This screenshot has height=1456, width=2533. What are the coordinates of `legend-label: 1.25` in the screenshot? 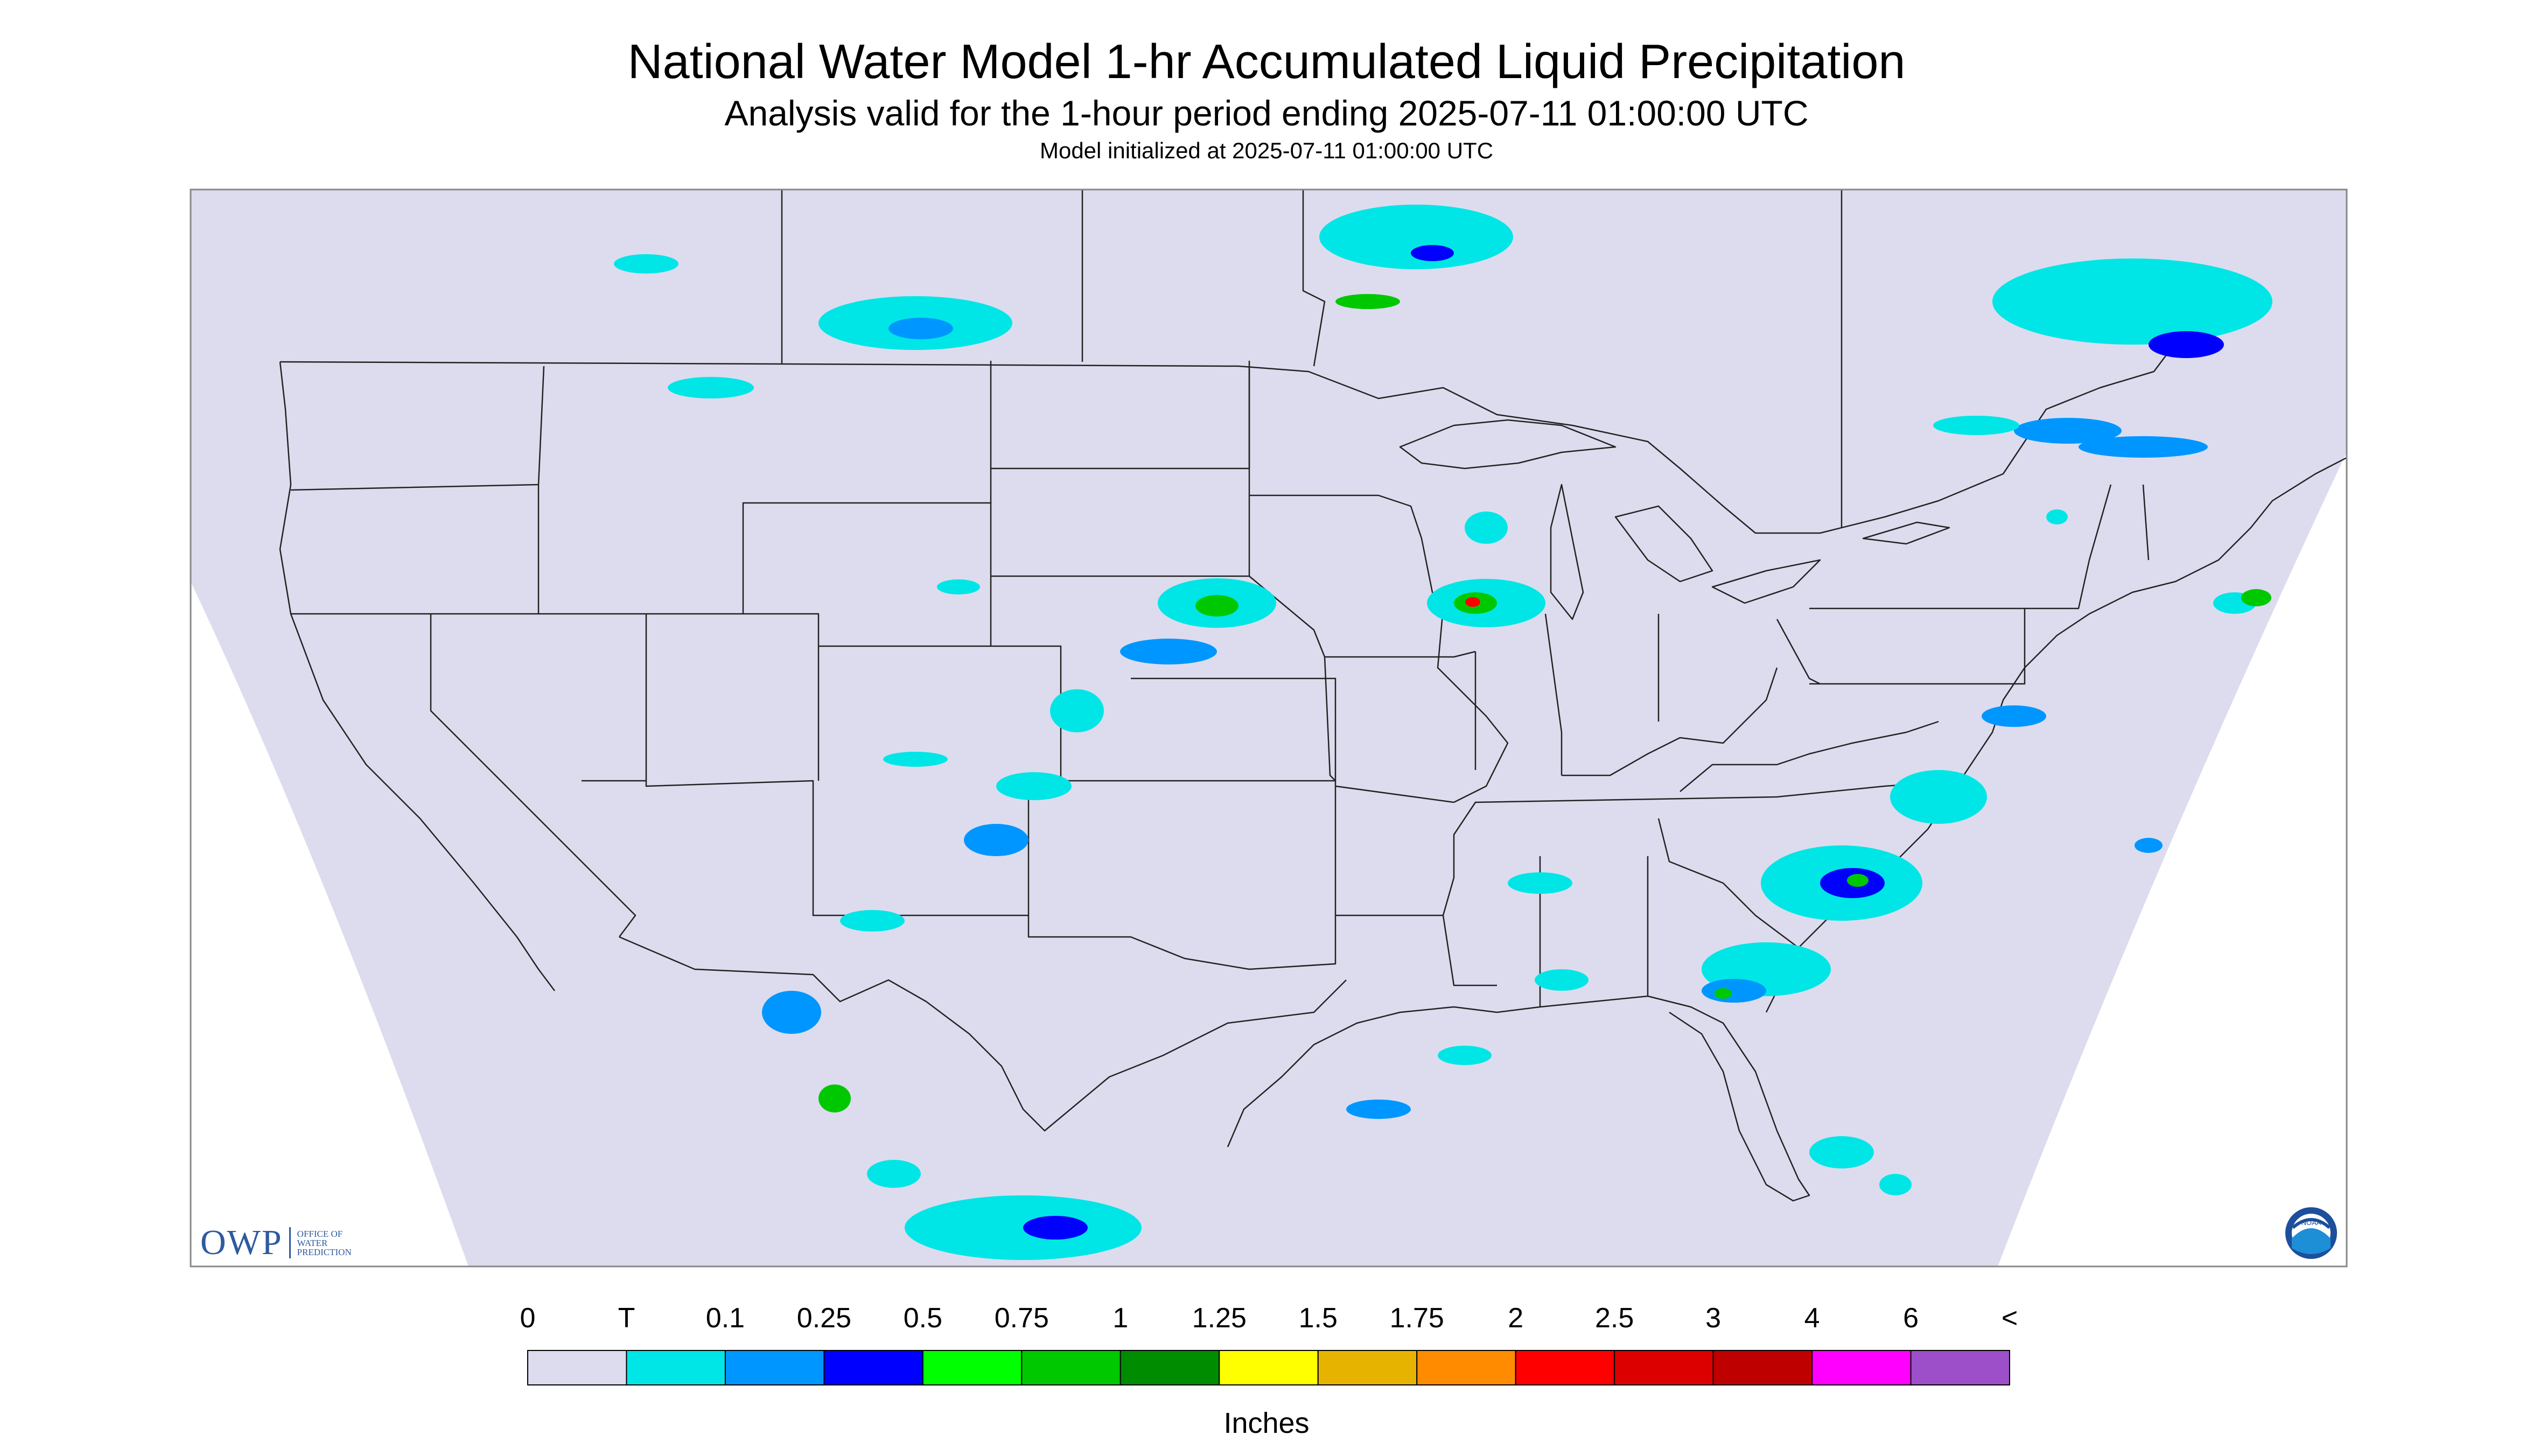 It's located at (1219, 1318).